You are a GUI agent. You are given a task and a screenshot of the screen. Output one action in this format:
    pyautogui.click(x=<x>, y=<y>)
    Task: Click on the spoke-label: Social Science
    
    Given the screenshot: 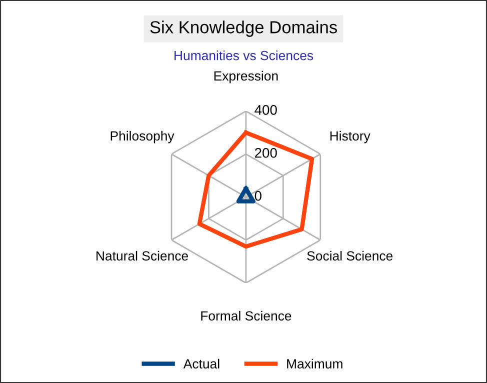 What is the action you would take?
    pyautogui.click(x=350, y=255)
    